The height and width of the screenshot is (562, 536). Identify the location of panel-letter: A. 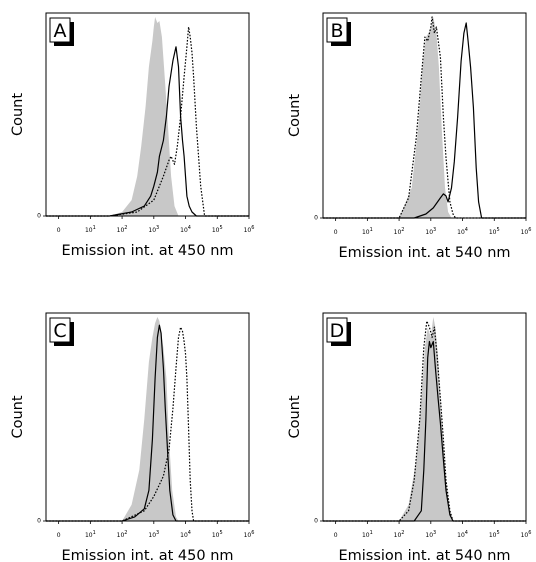
(60, 31).